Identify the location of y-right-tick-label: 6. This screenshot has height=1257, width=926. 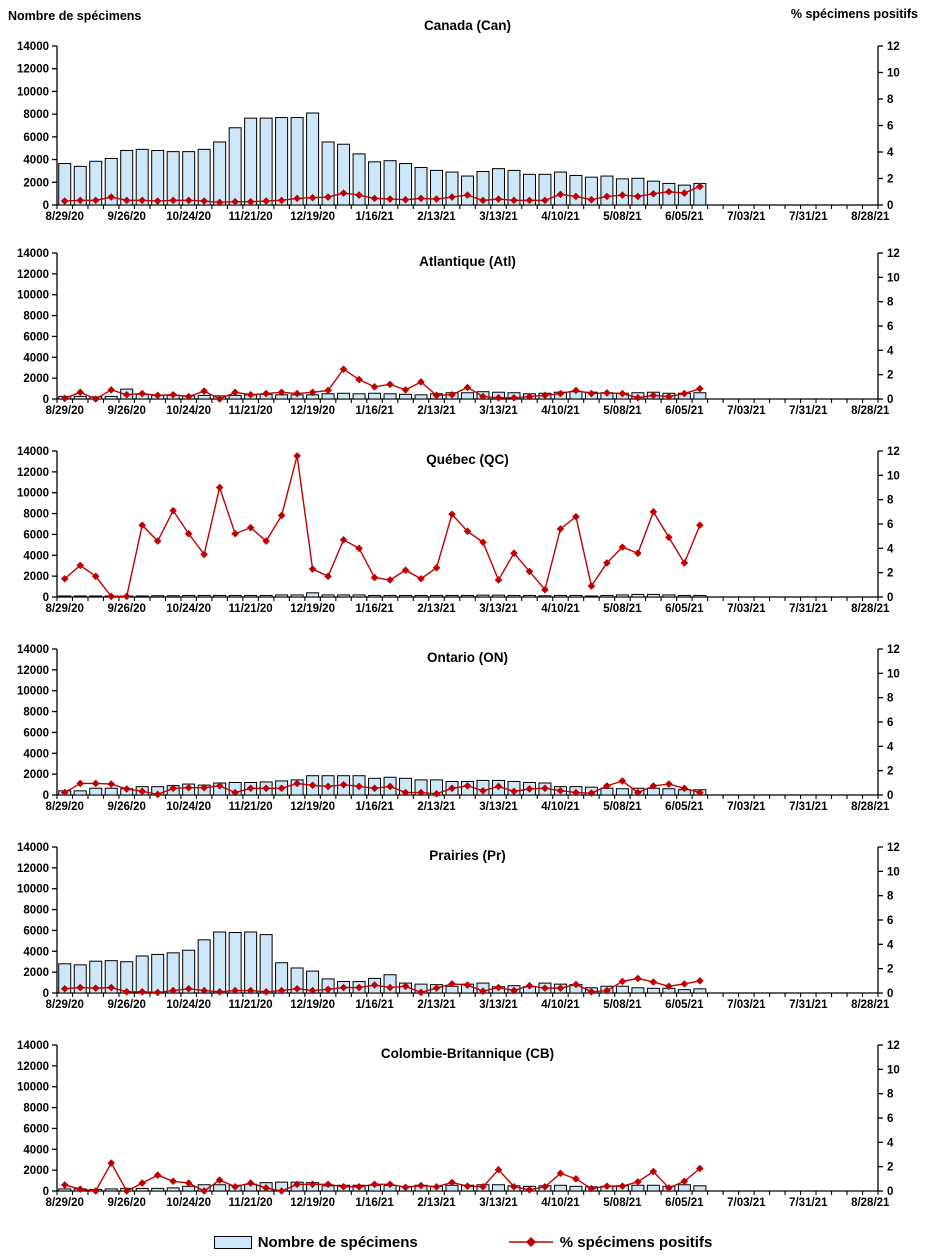
(890, 921).